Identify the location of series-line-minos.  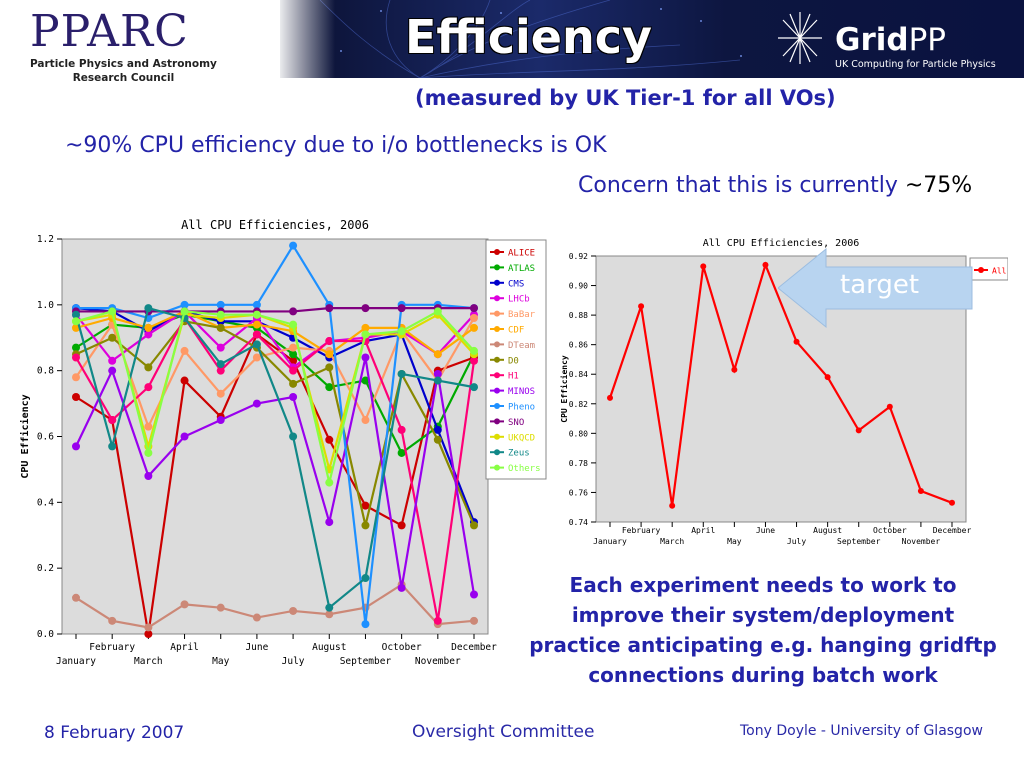
(275, 476).